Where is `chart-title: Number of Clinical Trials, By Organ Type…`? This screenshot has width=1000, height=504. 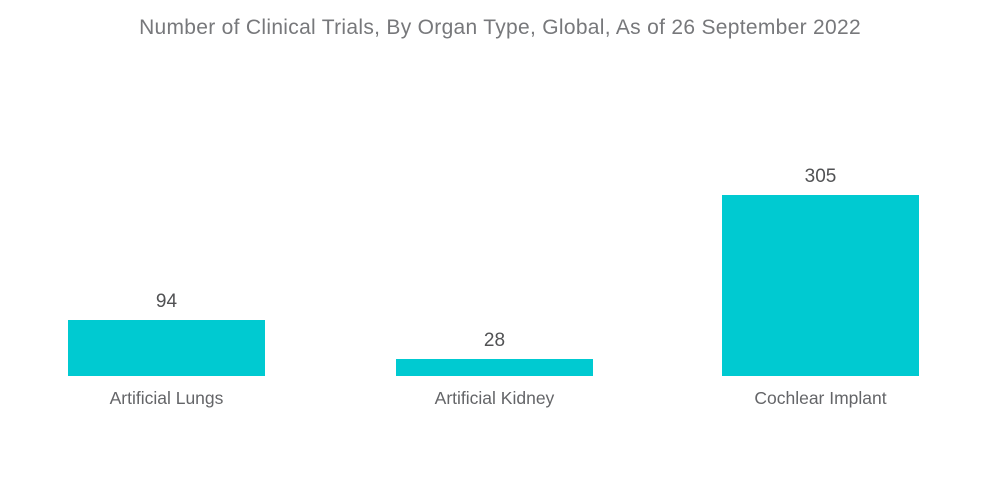 chart-title: Number of Clinical Trials, By Organ Type… is located at coordinates (500, 27).